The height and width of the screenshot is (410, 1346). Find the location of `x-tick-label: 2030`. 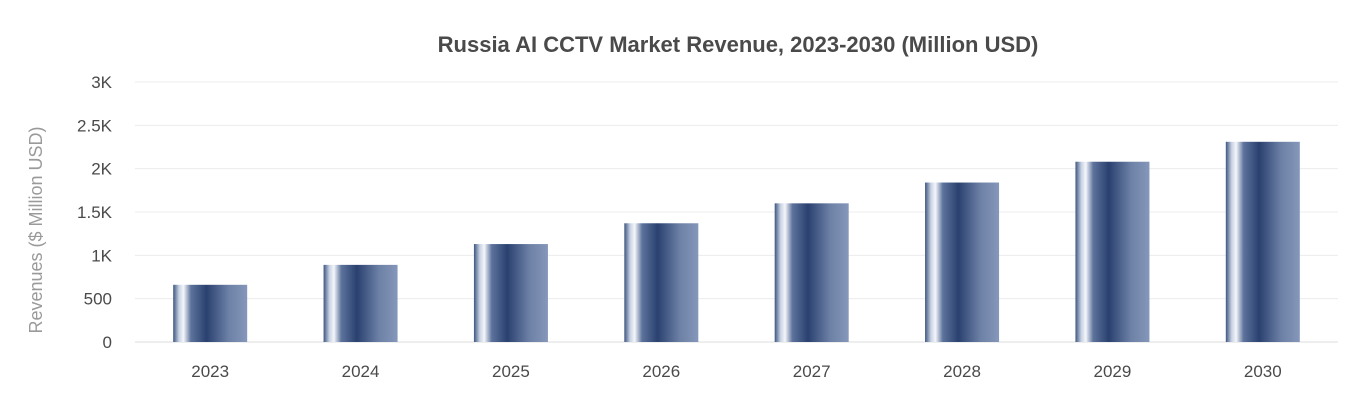

x-tick-label: 2030 is located at coordinates (1263, 371).